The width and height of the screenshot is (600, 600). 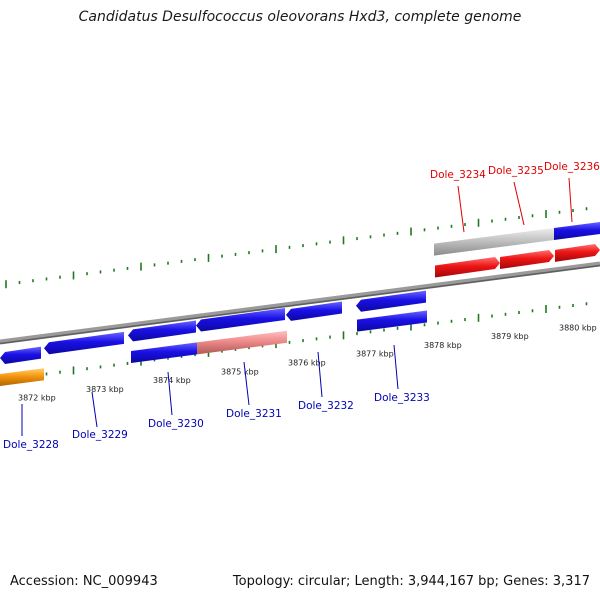 What do you see at coordinates (402, 398) in the screenshot?
I see `gene-label-dole-3233: Dole_3233` at bounding box center [402, 398].